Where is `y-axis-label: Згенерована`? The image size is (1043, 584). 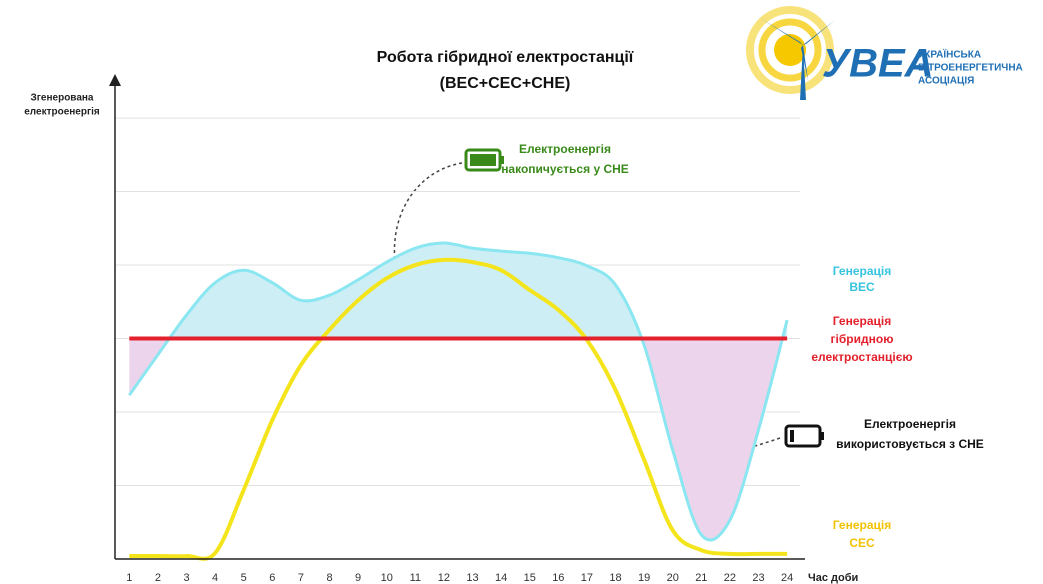
y-axis-label: Згенерована is located at coordinates (62, 98).